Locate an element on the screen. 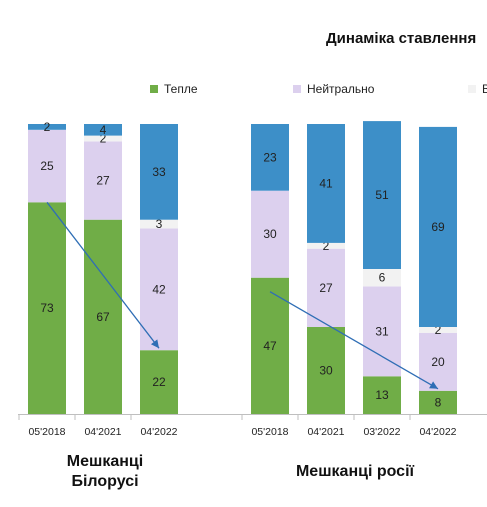 The width and height of the screenshot is (487, 507). legend-label-neutral: Нейтрально is located at coordinates (341, 89).